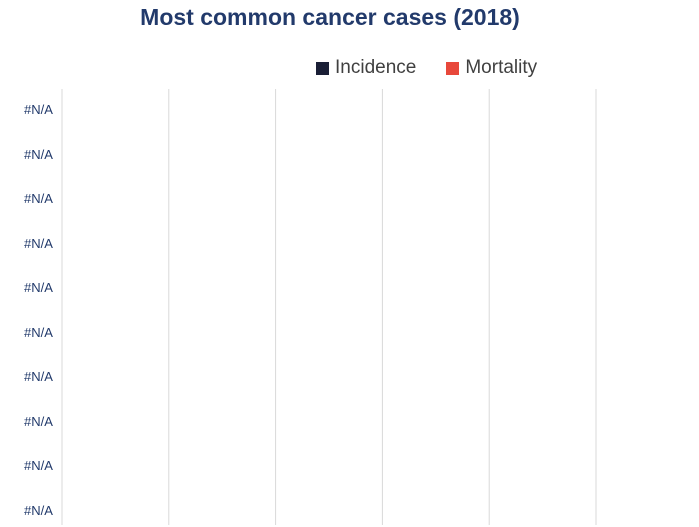  I want to click on legend-swatch-incidence, so click(322, 68).